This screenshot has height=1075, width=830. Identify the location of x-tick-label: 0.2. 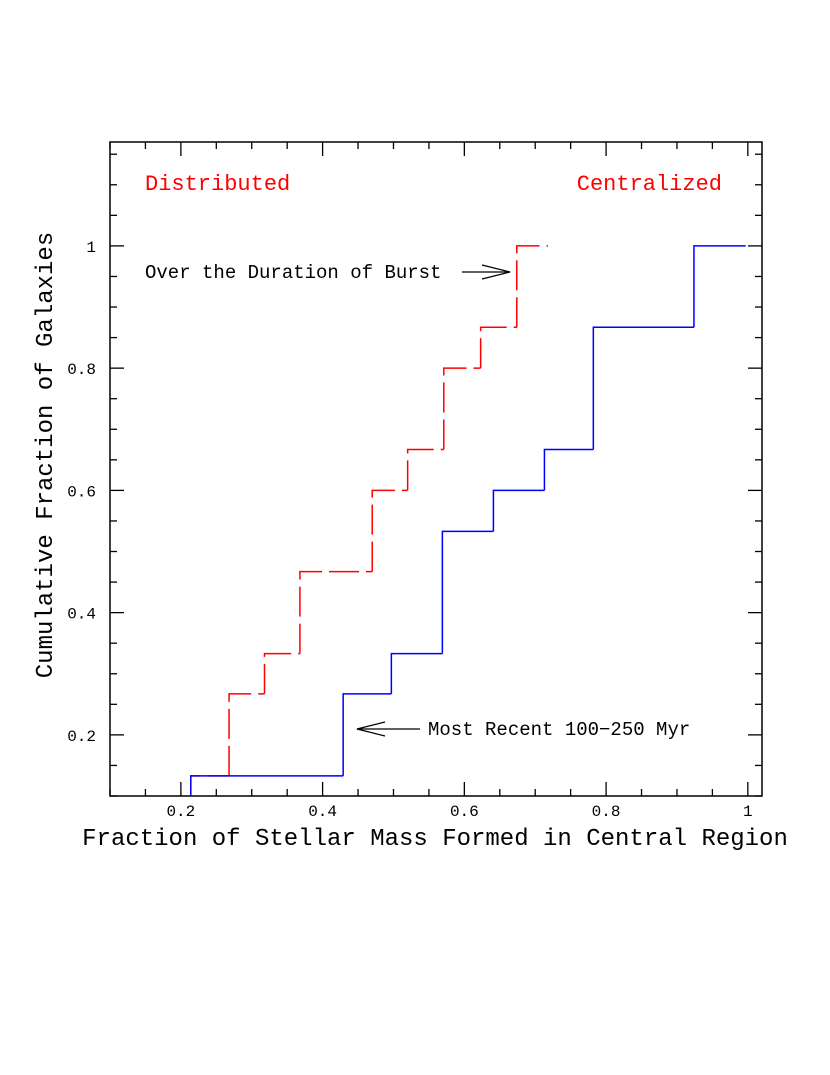
(180, 812).